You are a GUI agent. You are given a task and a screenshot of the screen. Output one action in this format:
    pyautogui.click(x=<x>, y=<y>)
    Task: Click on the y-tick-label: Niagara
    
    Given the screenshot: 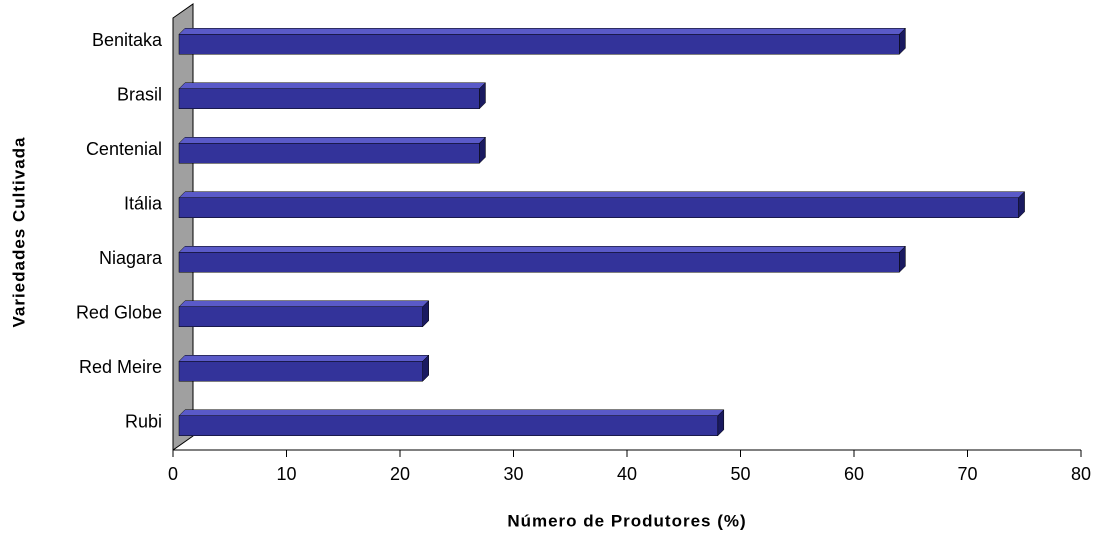 What is the action you would take?
    pyautogui.click(x=131, y=258)
    